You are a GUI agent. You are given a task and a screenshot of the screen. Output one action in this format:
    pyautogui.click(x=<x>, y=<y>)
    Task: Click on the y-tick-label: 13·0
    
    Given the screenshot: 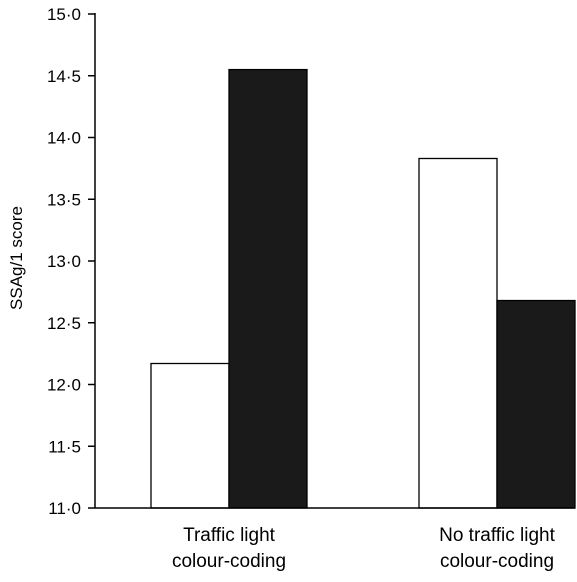 What is the action you would take?
    pyautogui.click(x=64, y=261)
    